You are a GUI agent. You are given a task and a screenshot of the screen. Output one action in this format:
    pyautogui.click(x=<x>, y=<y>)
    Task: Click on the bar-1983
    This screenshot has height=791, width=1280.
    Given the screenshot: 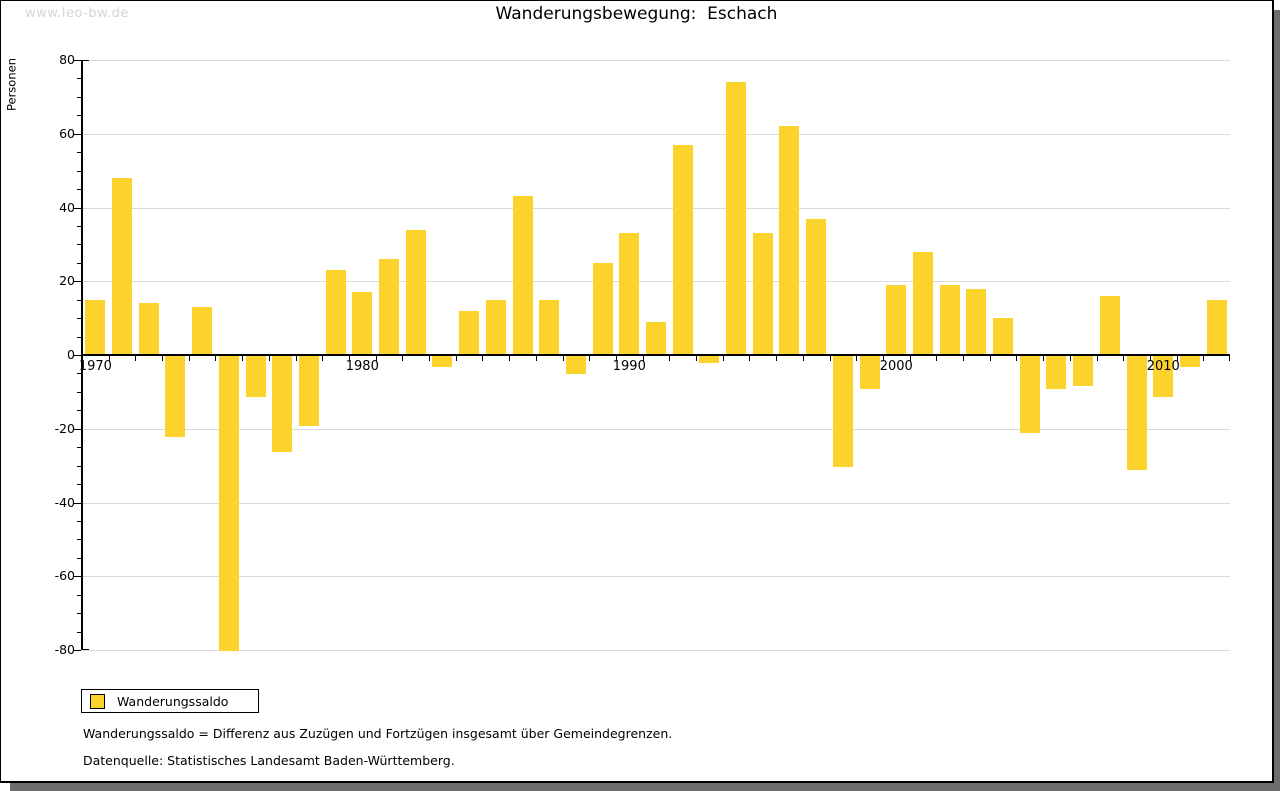 What is the action you would take?
    pyautogui.click(x=442, y=362)
    